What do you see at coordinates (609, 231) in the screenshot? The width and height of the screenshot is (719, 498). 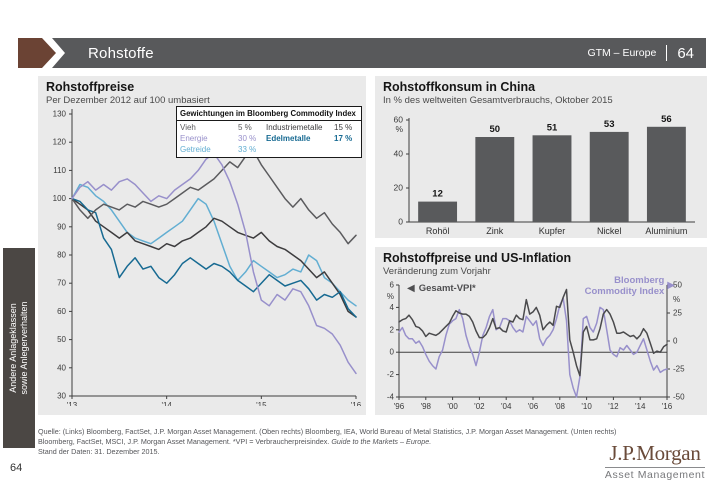 I see `svg-text: Nickel` at bounding box center [609, 231].